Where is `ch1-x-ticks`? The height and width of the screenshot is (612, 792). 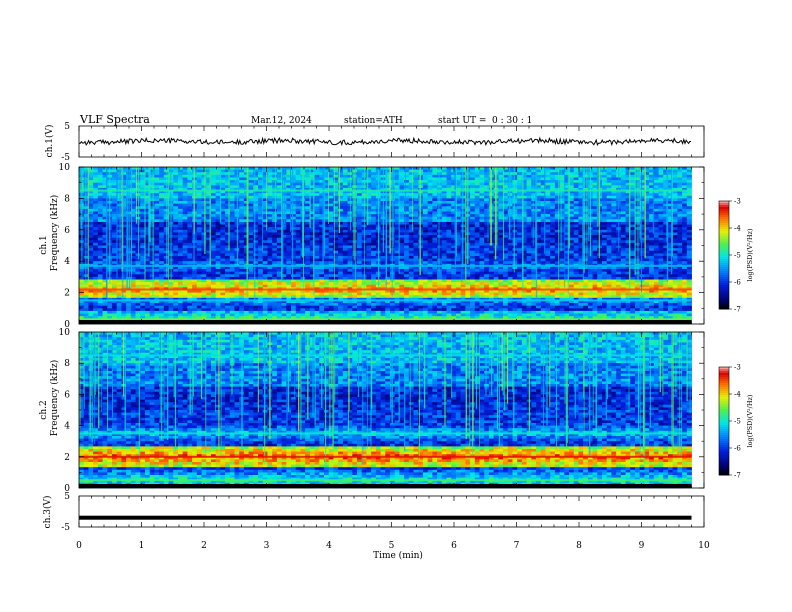 ch1-x-ticks is located at coordinates (391, 141).